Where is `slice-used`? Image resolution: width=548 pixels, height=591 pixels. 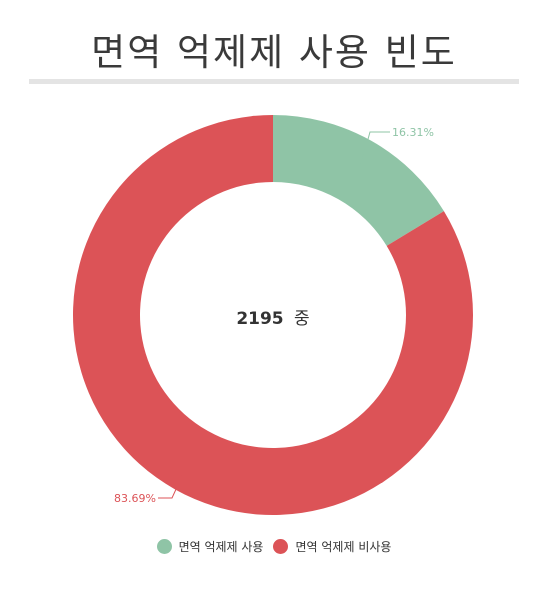 slice-used is located at coordinates (358, 180).